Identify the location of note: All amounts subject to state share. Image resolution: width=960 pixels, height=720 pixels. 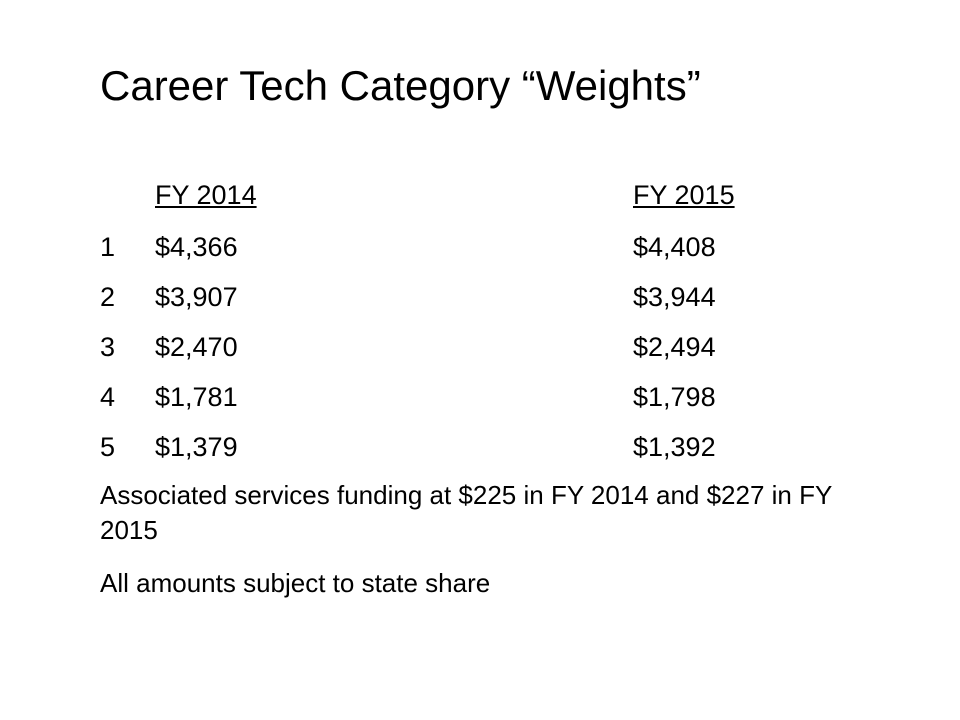
(295, 583).